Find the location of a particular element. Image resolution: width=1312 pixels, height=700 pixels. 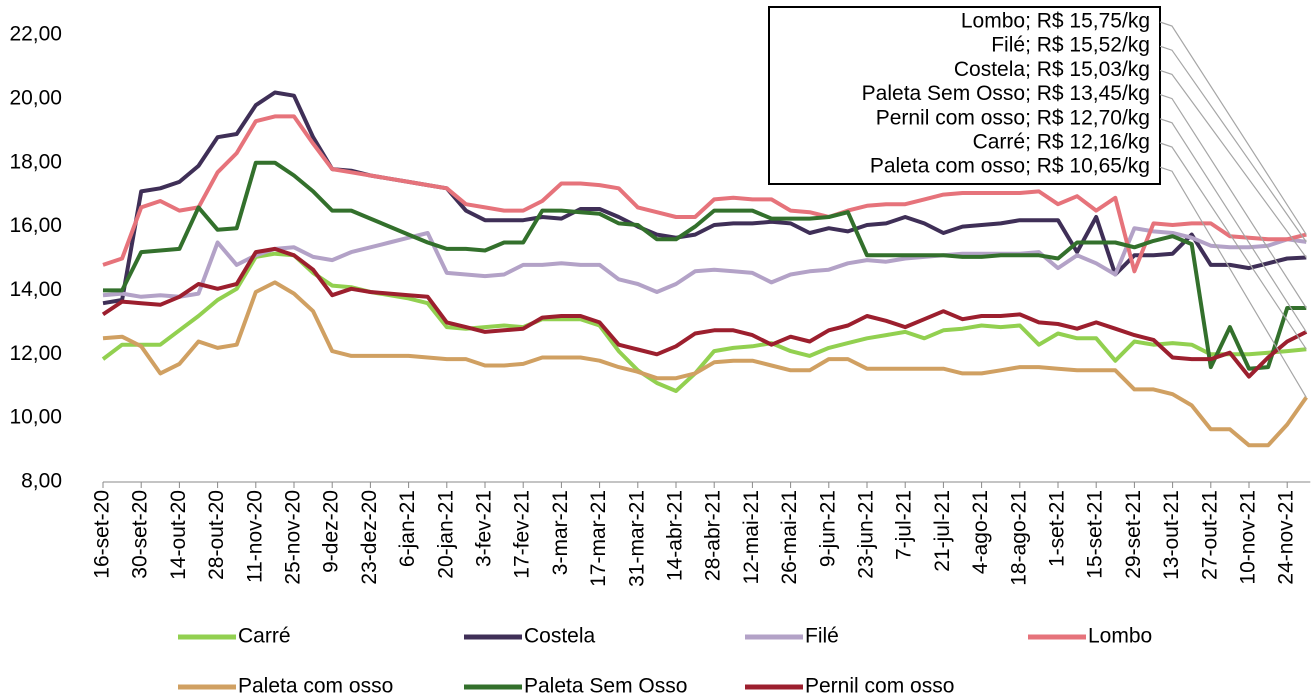

annotation: Pernil com osso; R$ 12,70/kg is located at coordinates (1013, 117).